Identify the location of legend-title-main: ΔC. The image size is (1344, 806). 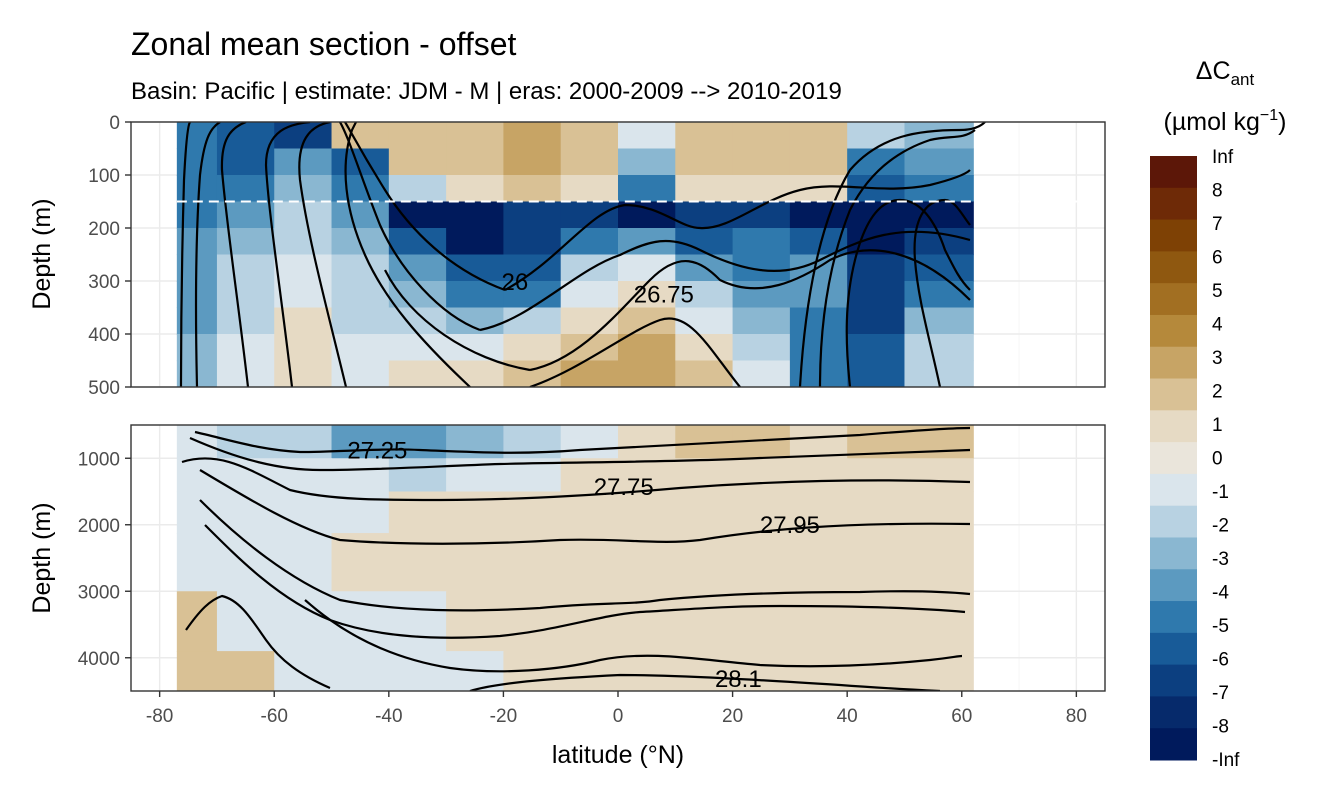
(1213, 71).